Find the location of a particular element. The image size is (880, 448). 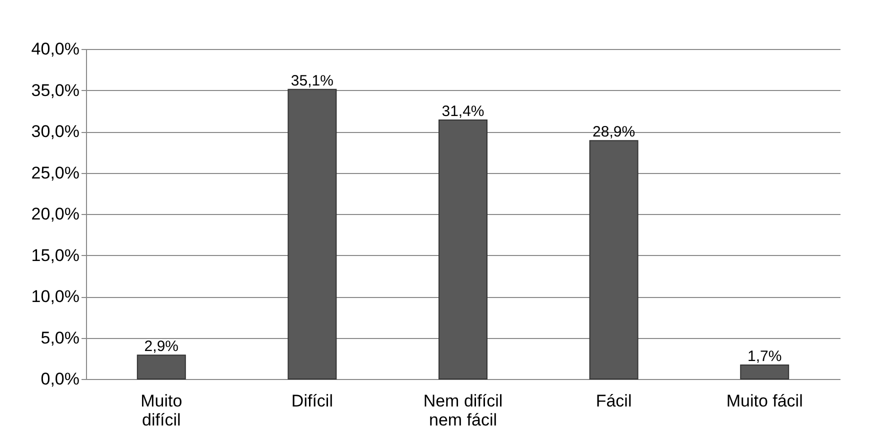

y-tick-label: 10,0% is located at coordinates (55, 296).